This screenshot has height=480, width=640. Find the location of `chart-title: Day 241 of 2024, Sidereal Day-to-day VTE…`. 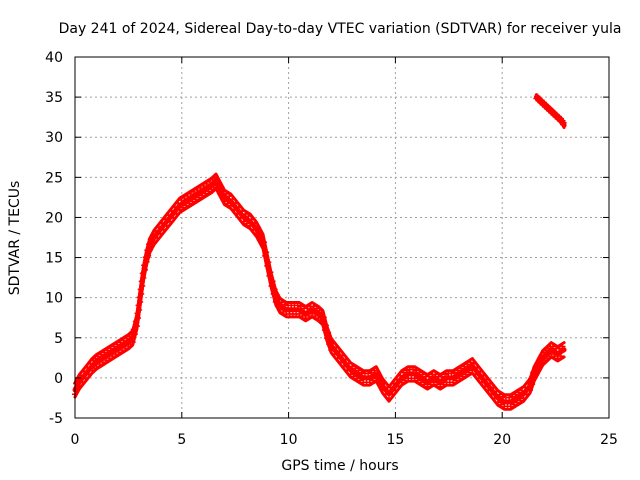

chart-title: Day 241 of 2024, Sidereal Day-to-day VTE… is located at coordinates (340, 29).